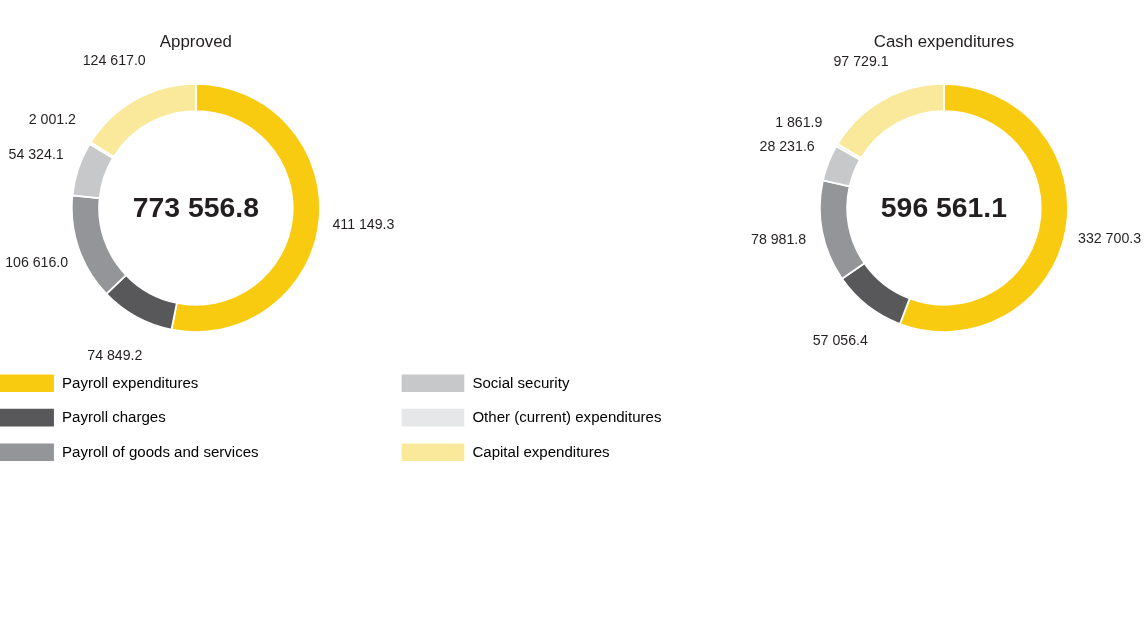 This screenshot has width=1146, height=625. Describe the element at coordinates (799, 122) in the screenshot. I see `data-label: 1 861.9` at that location.